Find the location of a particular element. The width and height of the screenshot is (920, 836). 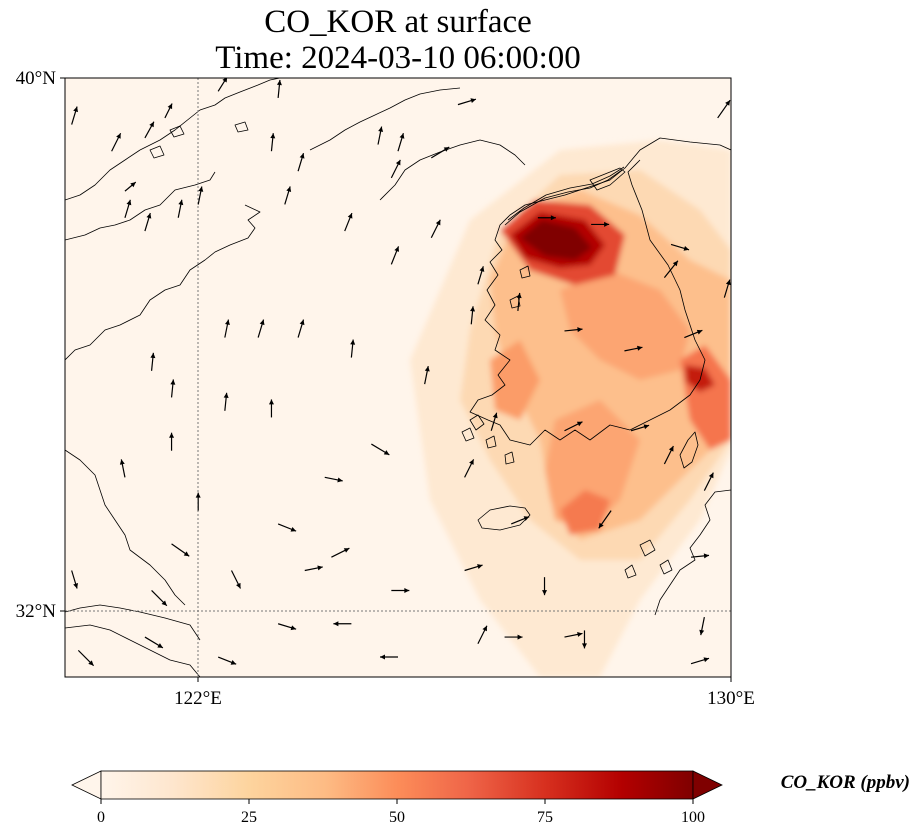

tsushima-island is located at coordinates (689, 450).